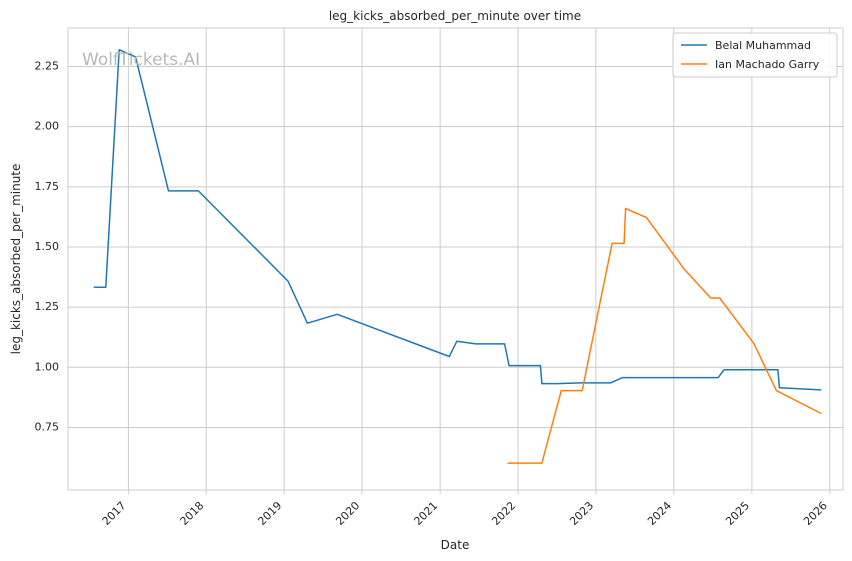  I want to click on y-tick-label: 1.00, so click(47, 366).